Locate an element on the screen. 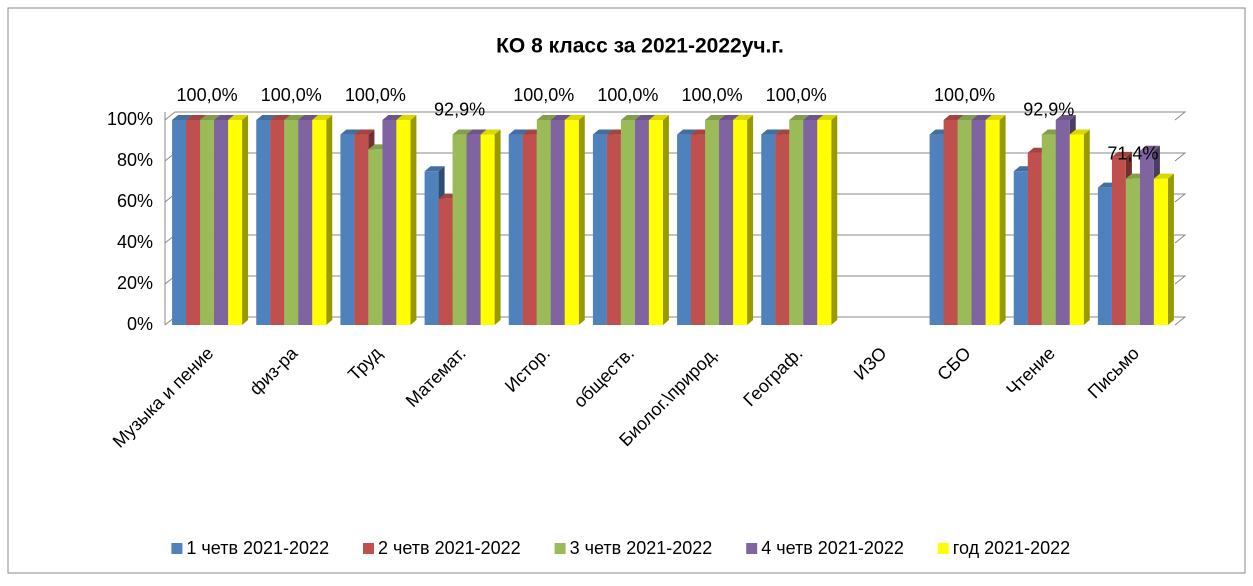  legend-label: 2 четв 2021-2022 is located at coordinates (449, 548).